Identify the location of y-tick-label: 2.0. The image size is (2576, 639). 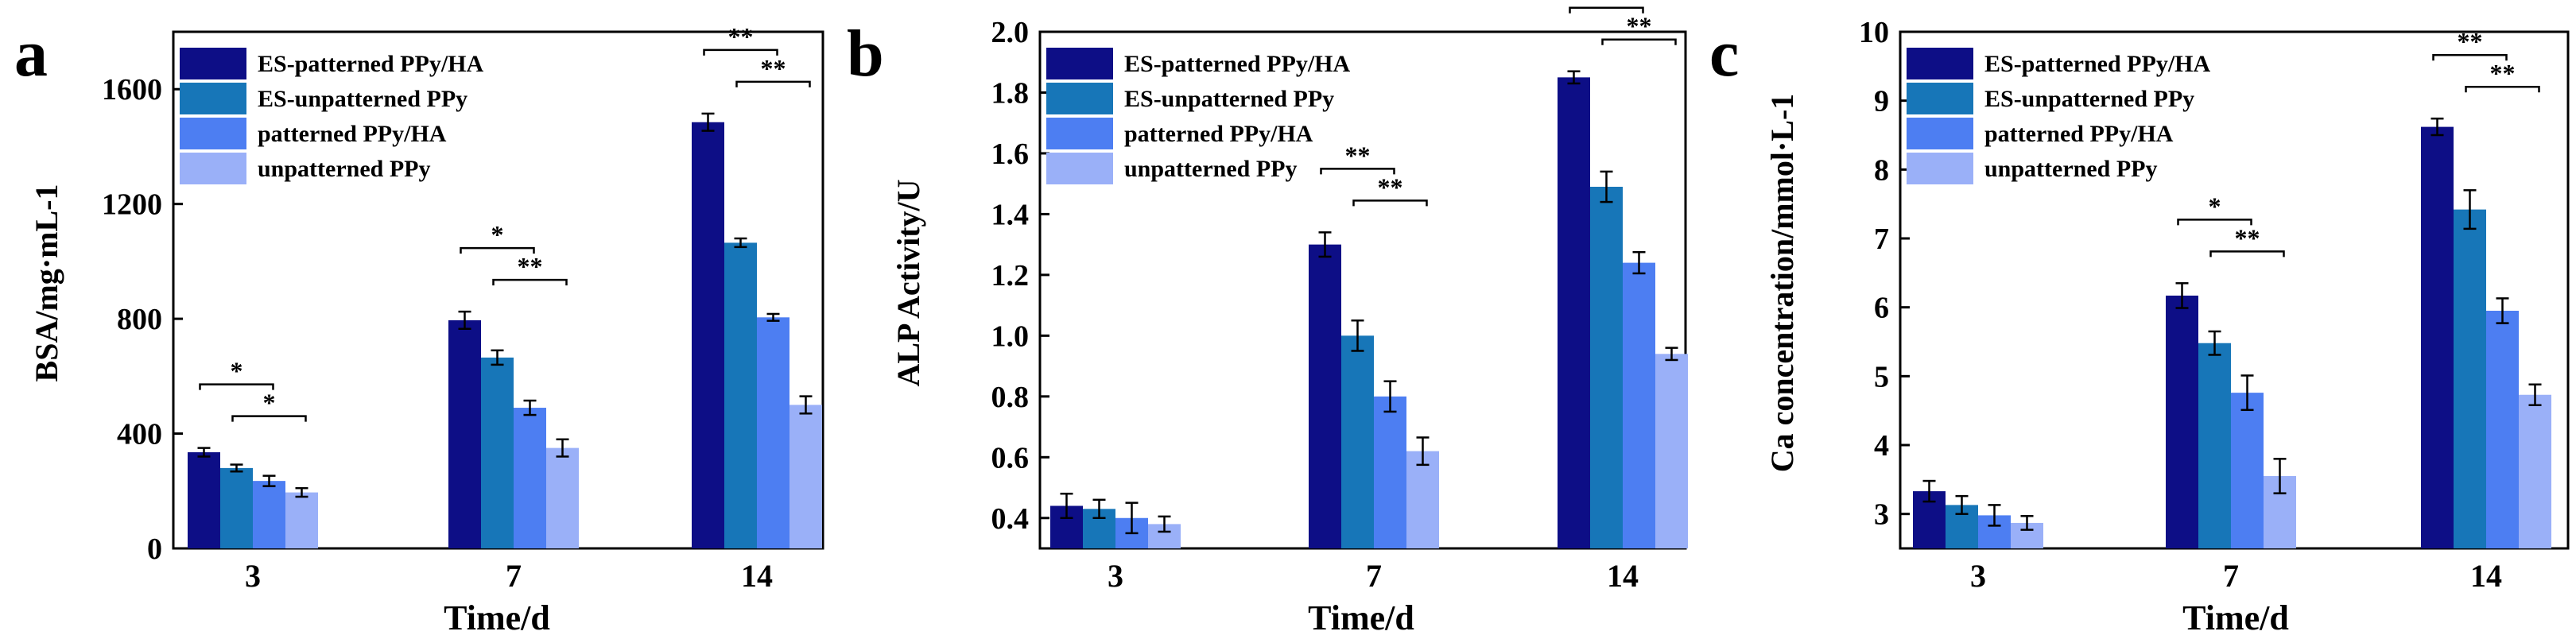
(1010, 32).